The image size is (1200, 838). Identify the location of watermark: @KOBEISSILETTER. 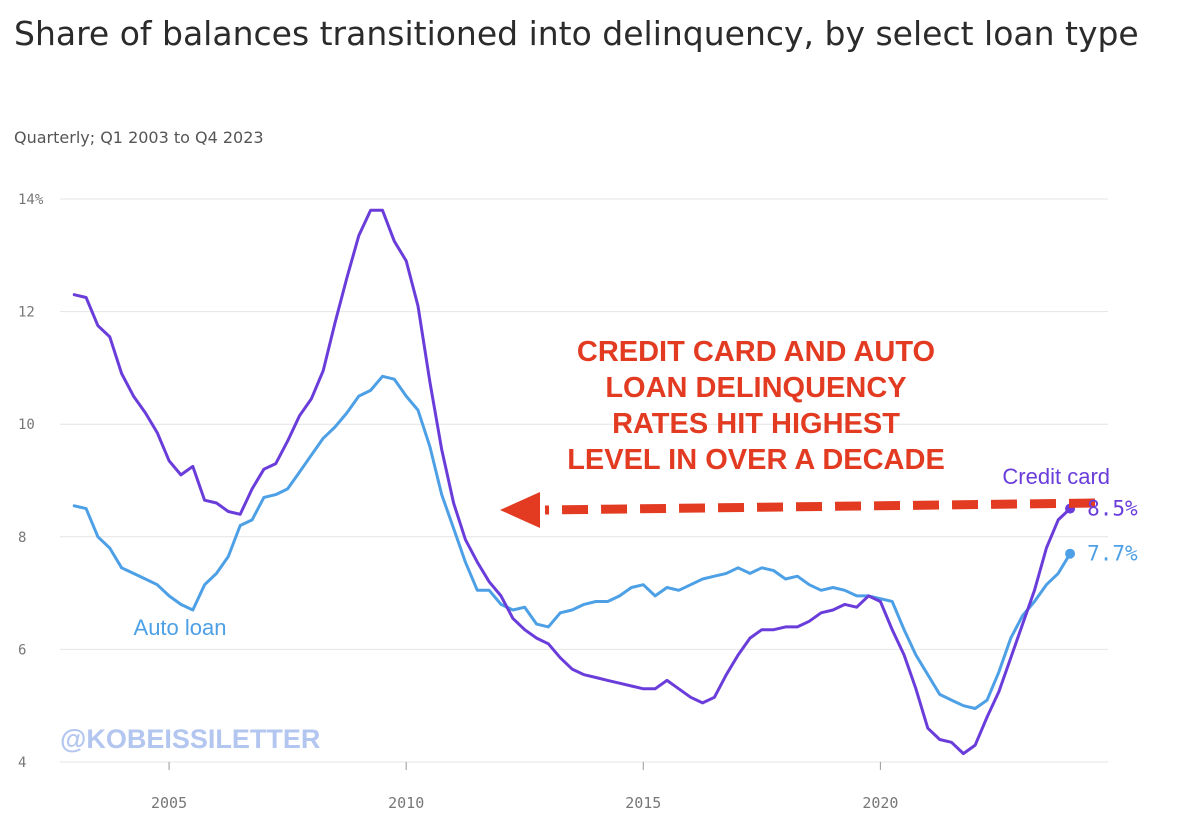
(190, 739).